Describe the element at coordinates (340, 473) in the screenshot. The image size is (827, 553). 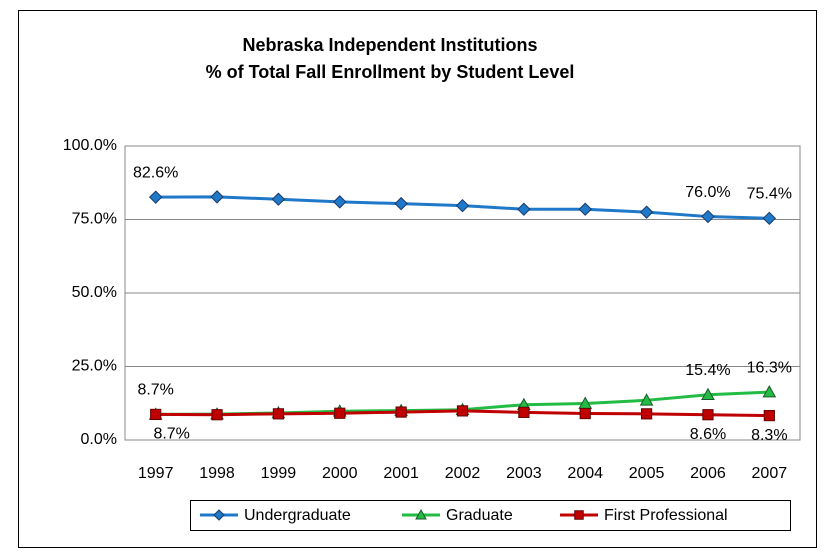
I see `x-tick-label: 2000` at that location.